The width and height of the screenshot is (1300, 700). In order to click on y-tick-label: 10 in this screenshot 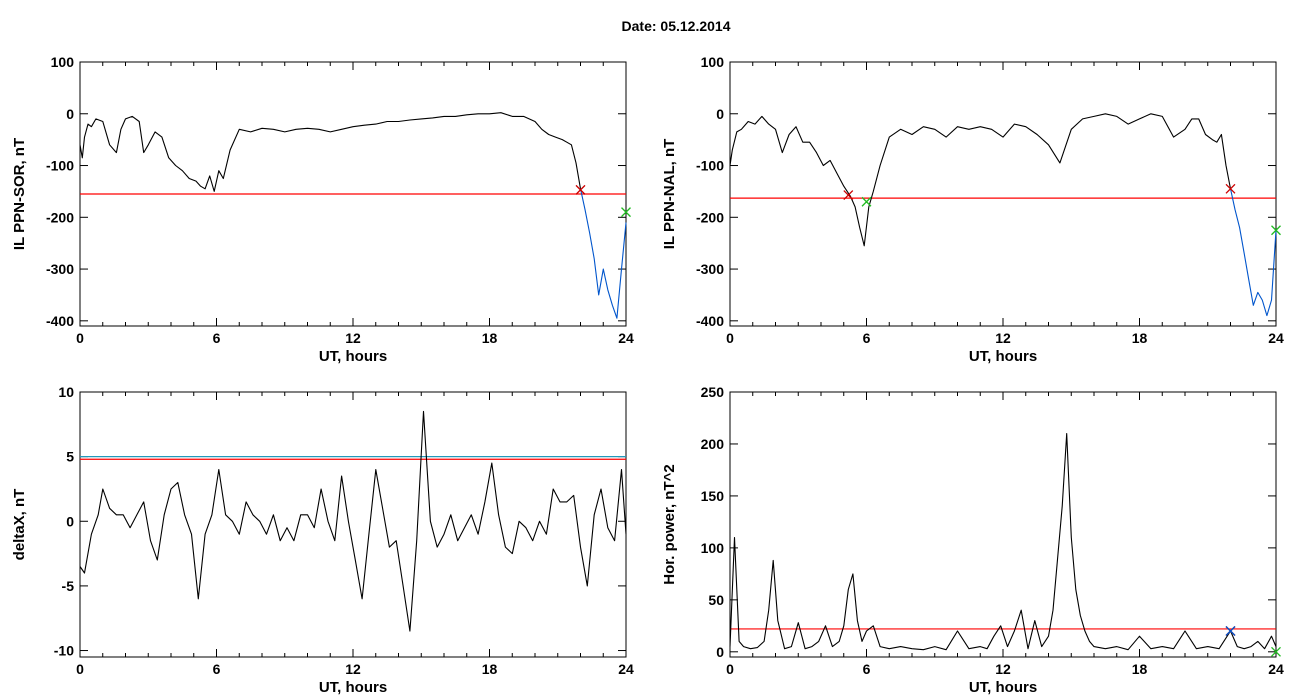, I will do `click(66, 392)`.